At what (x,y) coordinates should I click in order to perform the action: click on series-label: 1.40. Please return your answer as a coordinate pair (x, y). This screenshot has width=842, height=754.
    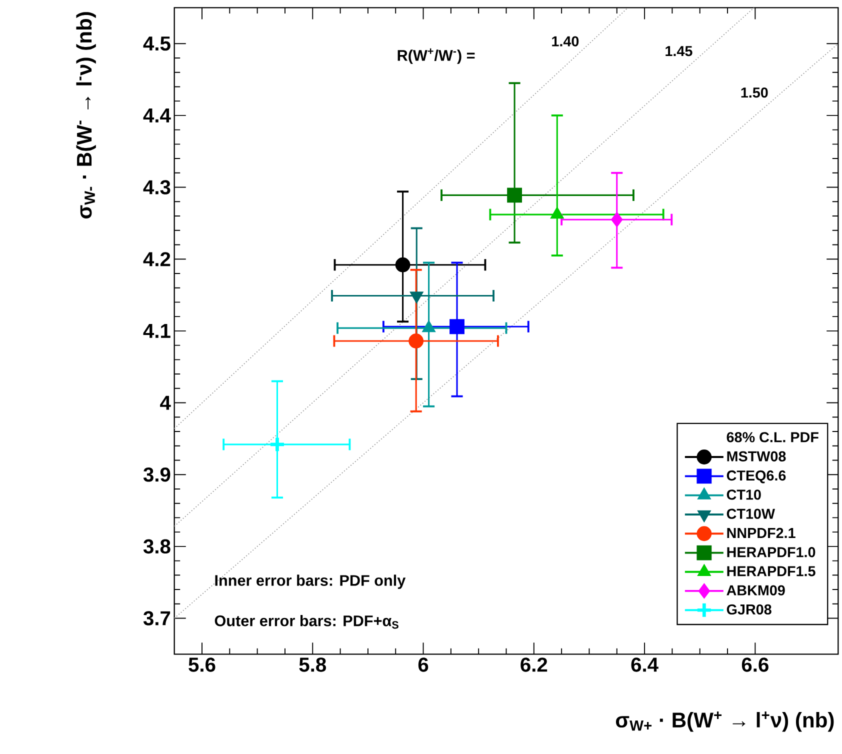
    Looking at the image, I should click on (565, 41).